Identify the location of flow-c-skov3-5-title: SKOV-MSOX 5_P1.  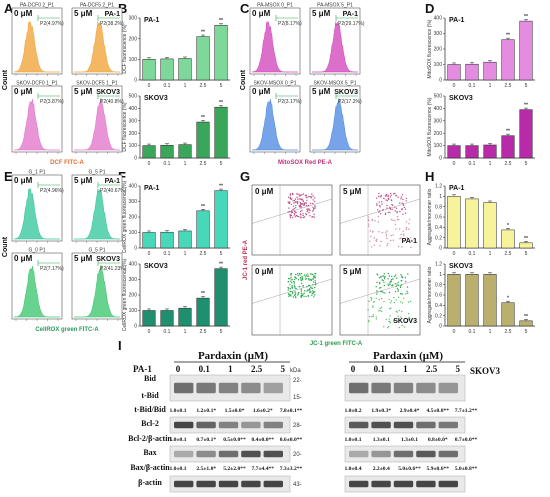
(334, 84).